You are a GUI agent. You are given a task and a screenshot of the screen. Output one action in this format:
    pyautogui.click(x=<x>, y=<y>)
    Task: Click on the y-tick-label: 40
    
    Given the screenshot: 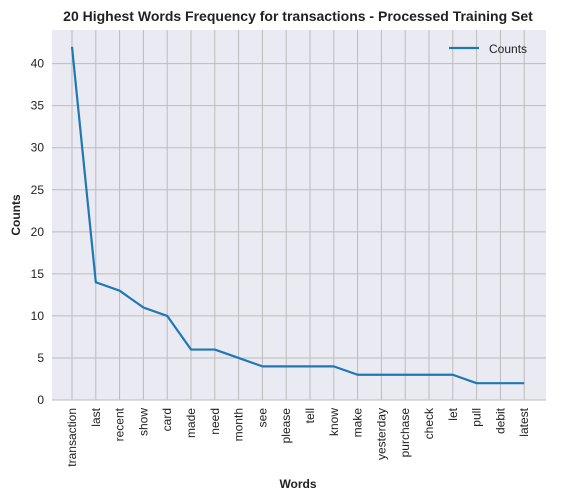 What is the action you would take?
    pyautogui.click(x=38, y=64)
    